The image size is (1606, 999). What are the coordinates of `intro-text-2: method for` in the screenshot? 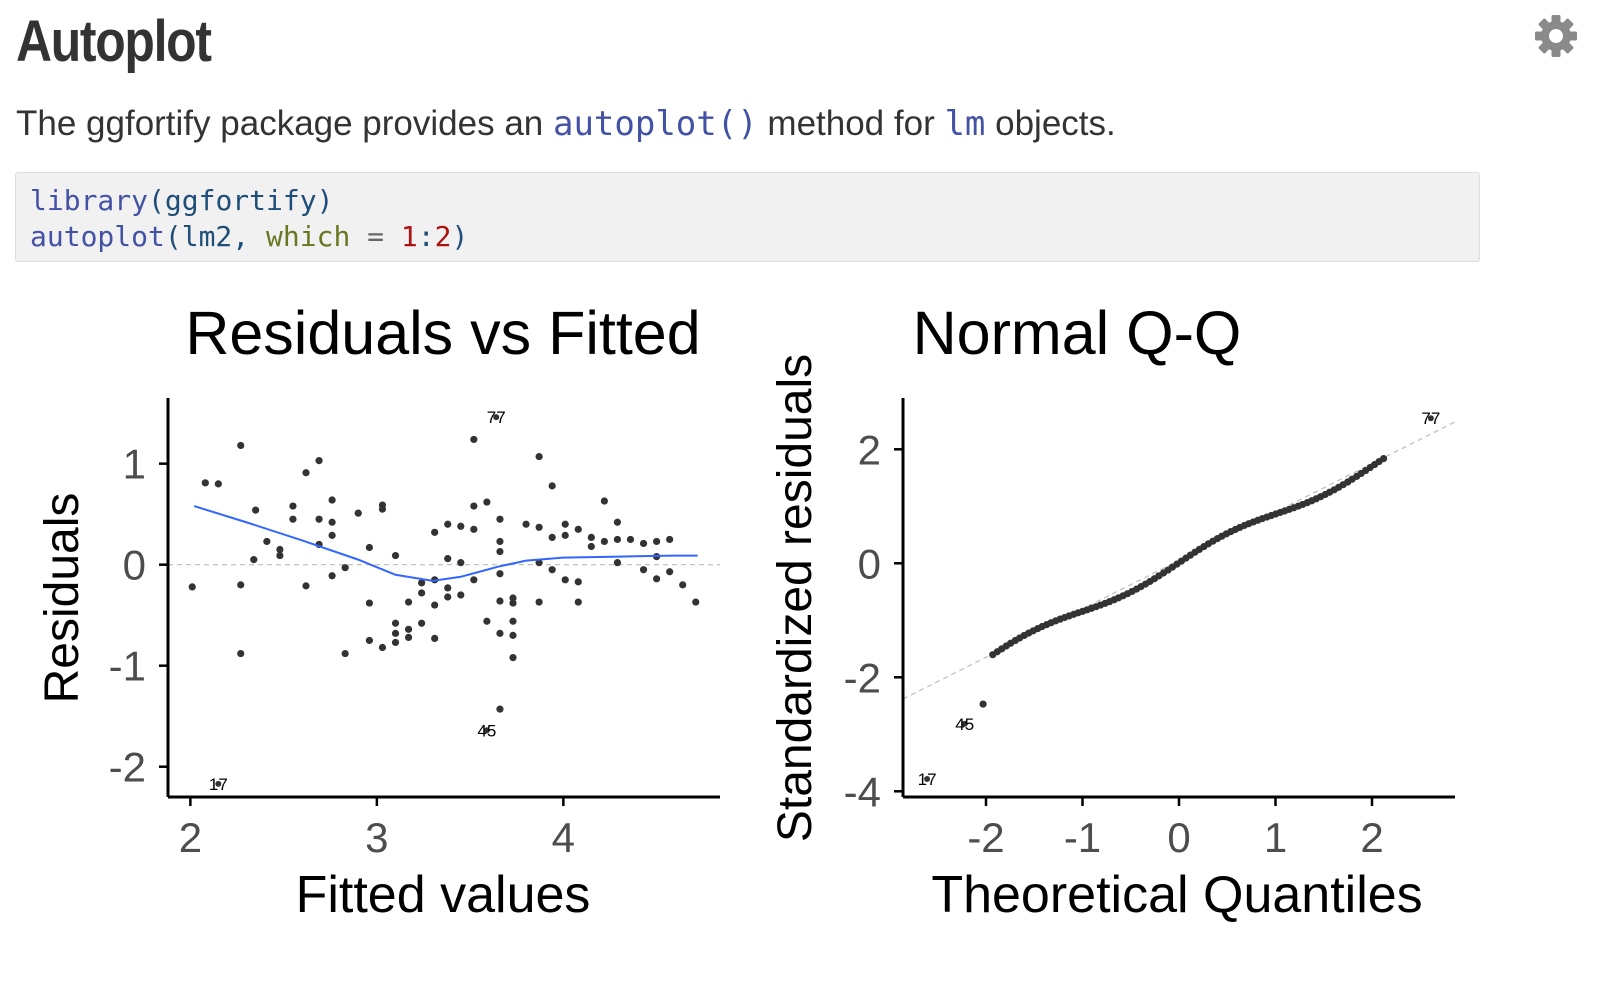 It's located at (851, 123).